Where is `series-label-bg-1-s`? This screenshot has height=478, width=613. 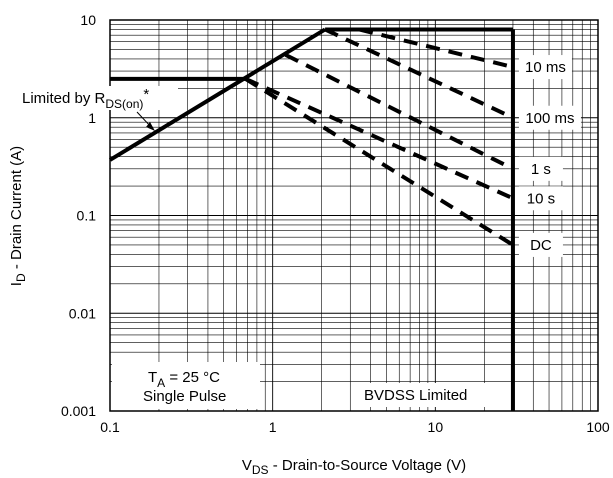
series-label-bg-1-s is located at coordinates (540, 168).